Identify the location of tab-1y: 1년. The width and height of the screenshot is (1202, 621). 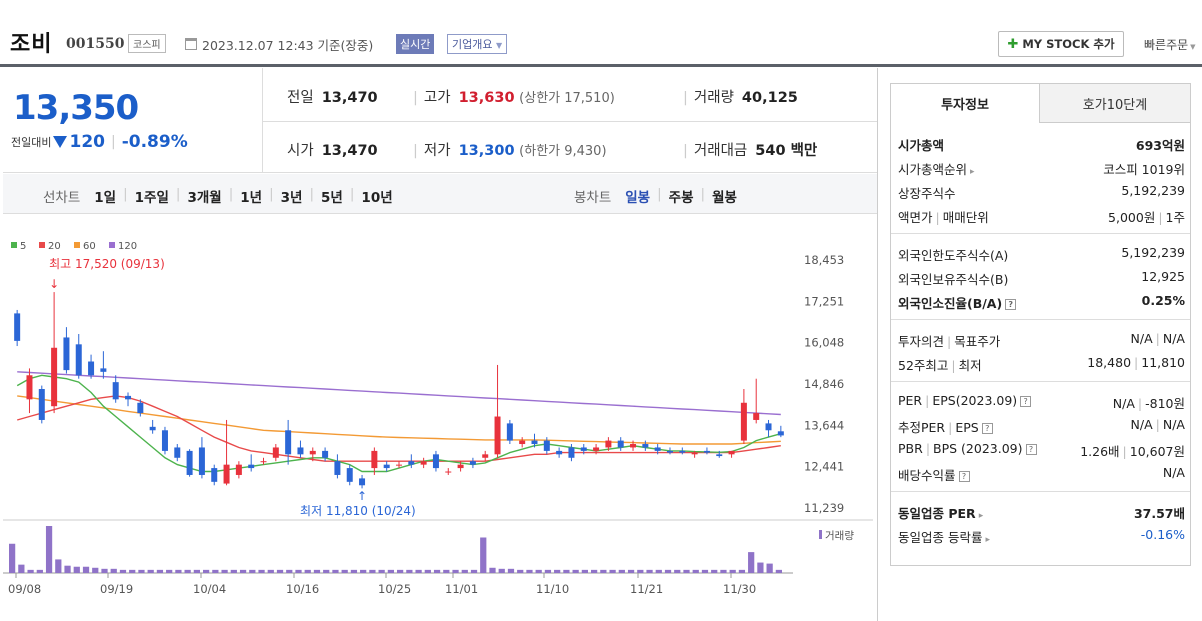
(251, 198).